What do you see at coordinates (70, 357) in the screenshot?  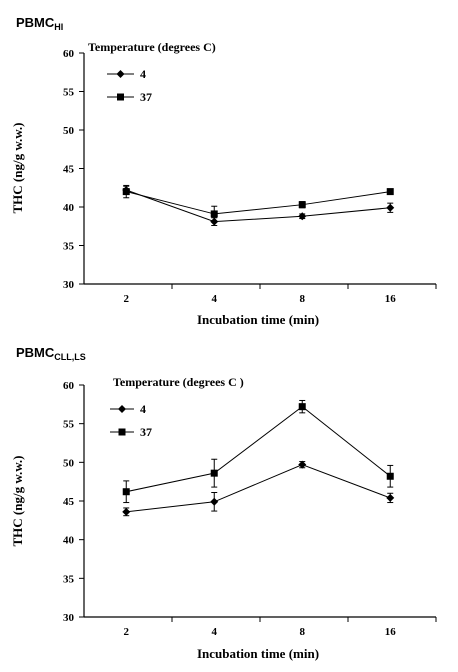 I see `panel-title-subscript: CLL,LS` at bounding box center [70, 357].